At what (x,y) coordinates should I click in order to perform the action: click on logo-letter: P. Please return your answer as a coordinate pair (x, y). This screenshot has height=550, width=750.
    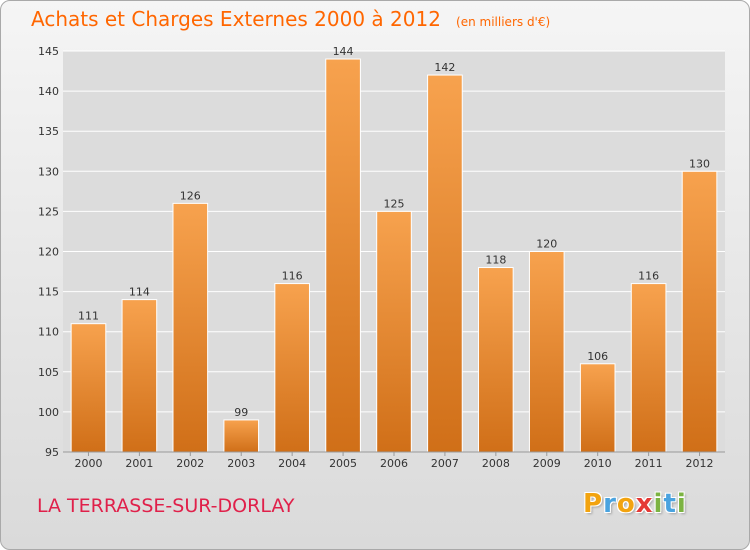
    Looking at the image, I should click on (593, 504).